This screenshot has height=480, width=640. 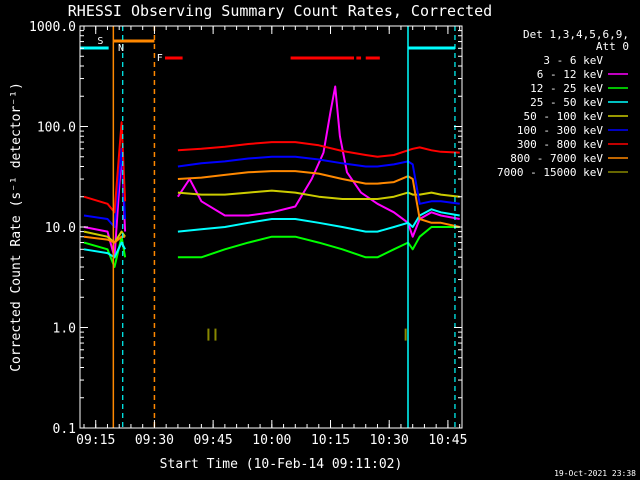 I want to click on legend-item-label: 6 - 12 keV, so click(x=570, y=74).